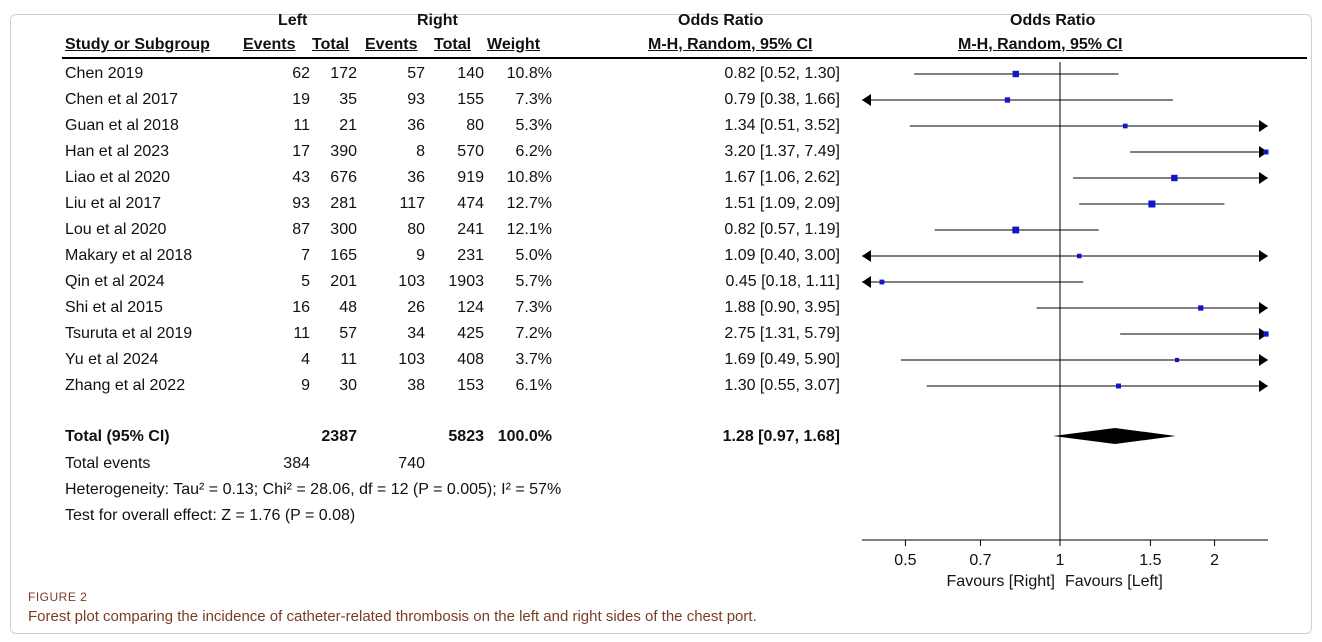 The height and width of the screenshot is (642, 1322). What do you see at coordinates (301, 307) in the screenshot?
I see `left-events: 16` at bounding box center [301, 307].